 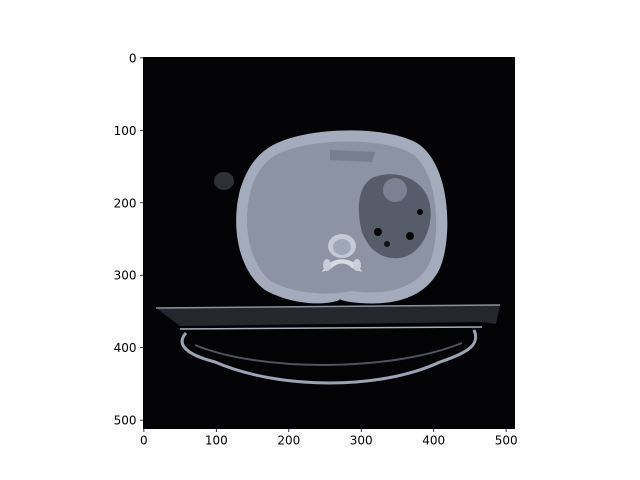 I want to click on x-tick-label: 400, so click(x=433, y=441).